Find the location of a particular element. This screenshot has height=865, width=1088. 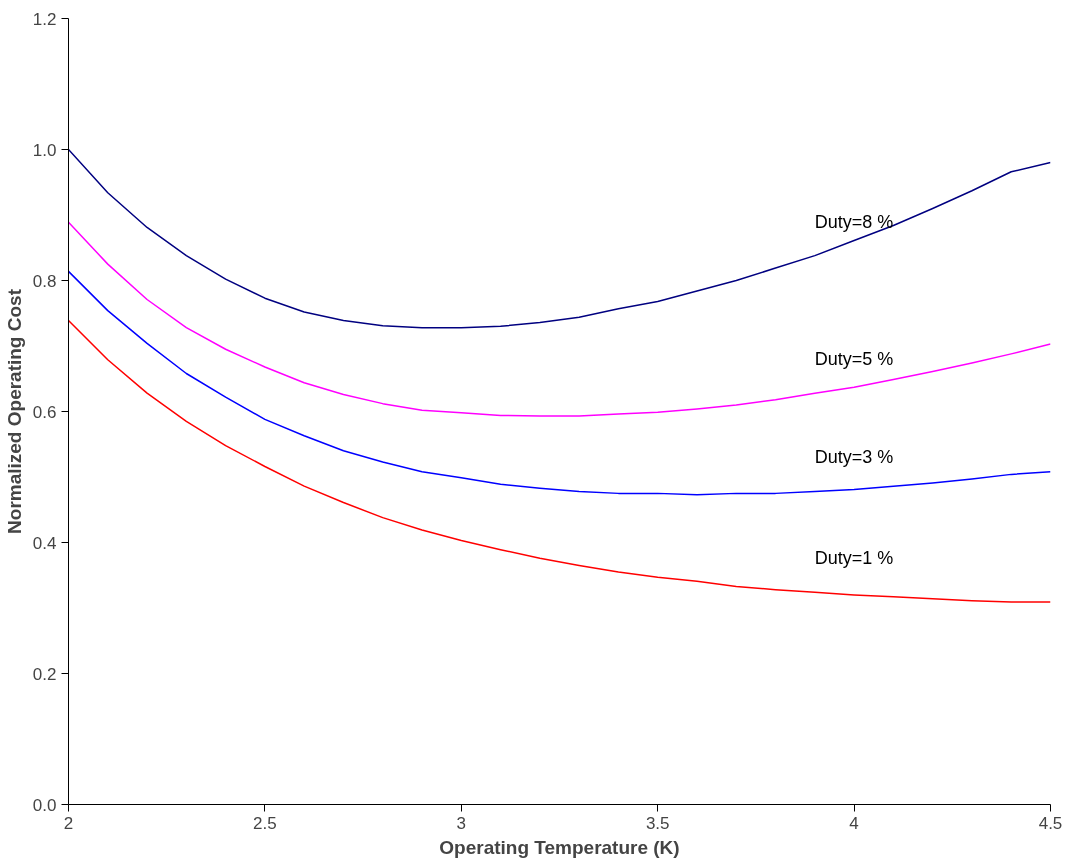

y-tick-label: 1.2 is located at coordinates (44, 19).